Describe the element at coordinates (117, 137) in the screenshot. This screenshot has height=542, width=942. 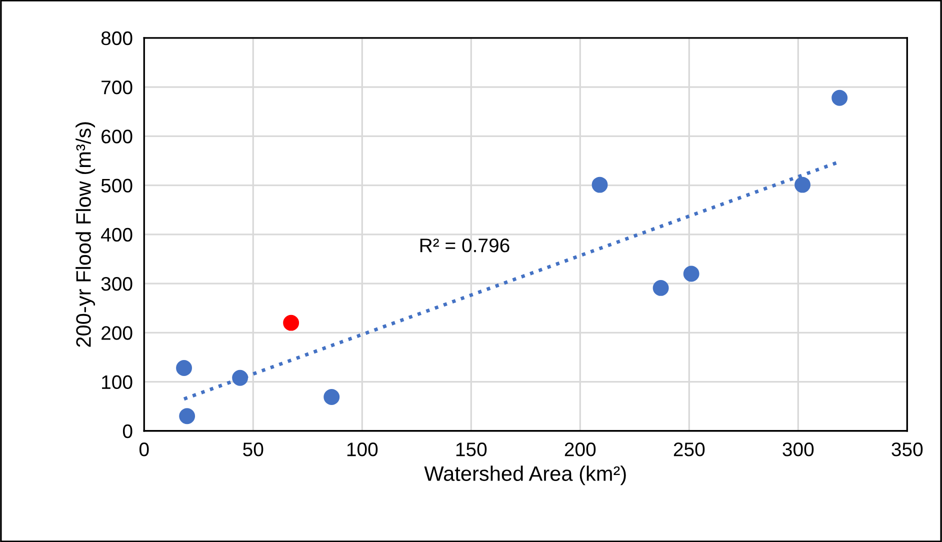
I see `y-tick-label: 600` at that location.